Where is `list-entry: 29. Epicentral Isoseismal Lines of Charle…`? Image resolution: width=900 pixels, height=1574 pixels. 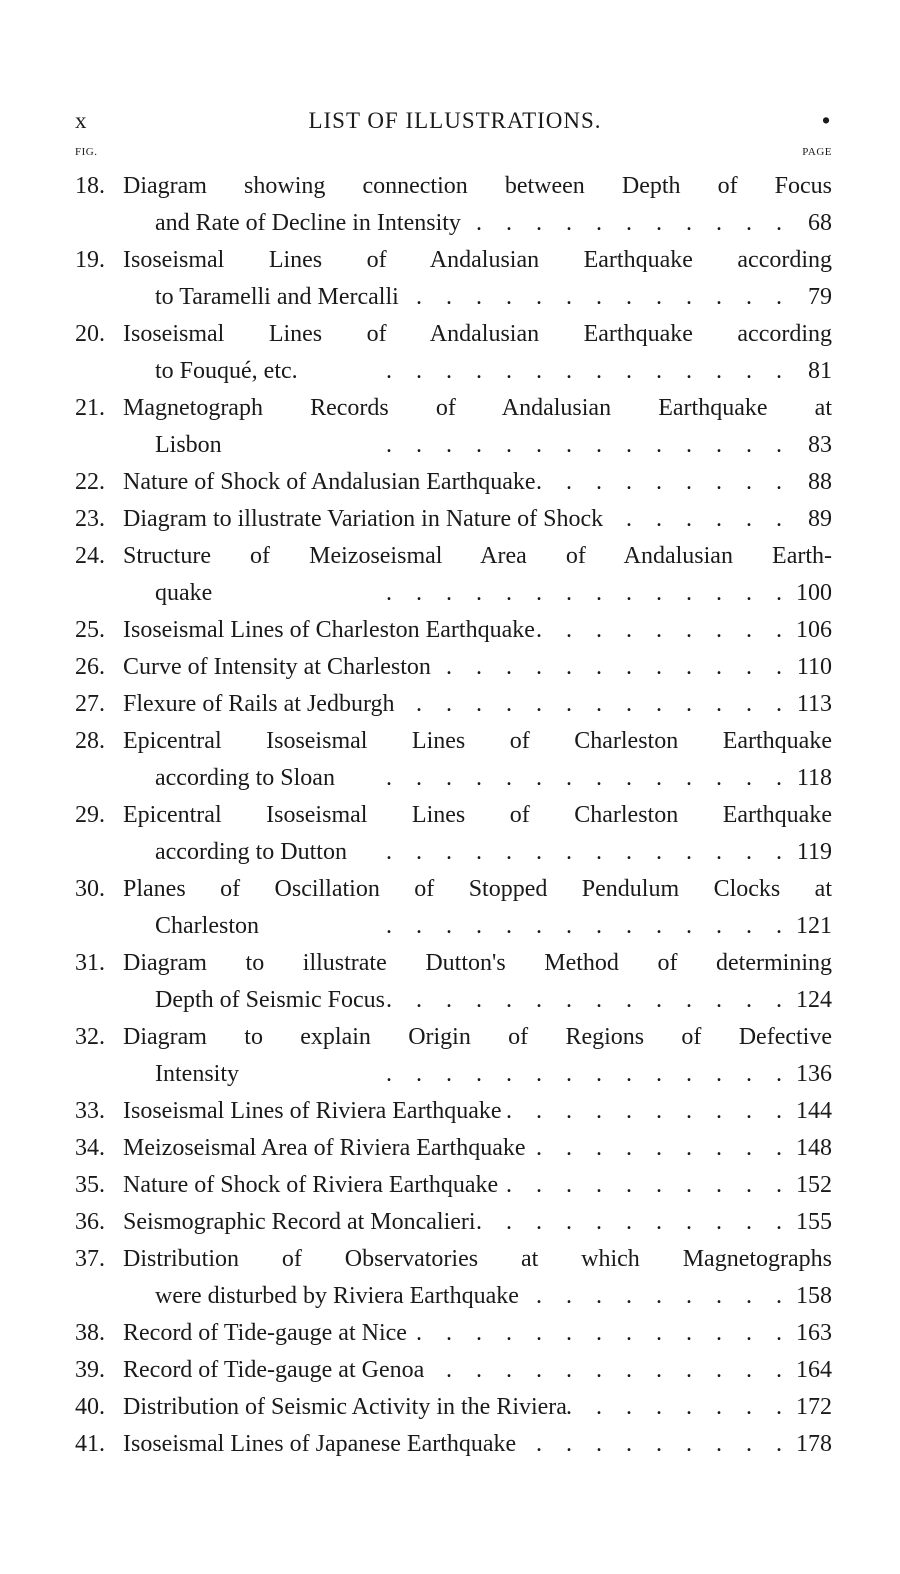 list-entry: 29. Epicentral Isoseismal Lines of Charle… is located at coordinates (453, 834).